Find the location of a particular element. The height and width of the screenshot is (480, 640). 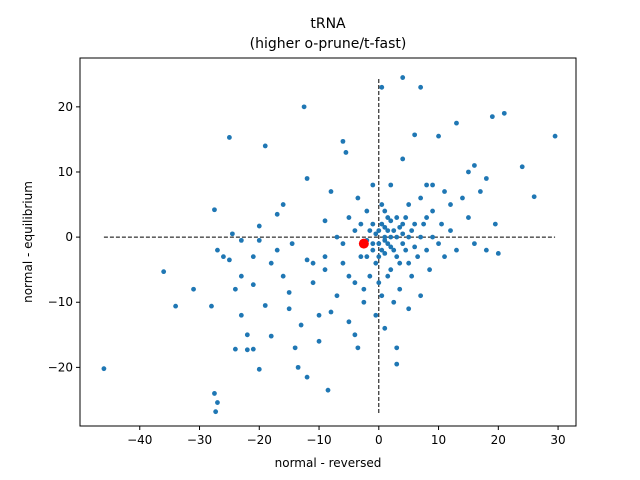

x-tick-label: −30 is located at coordinates (199, 440).